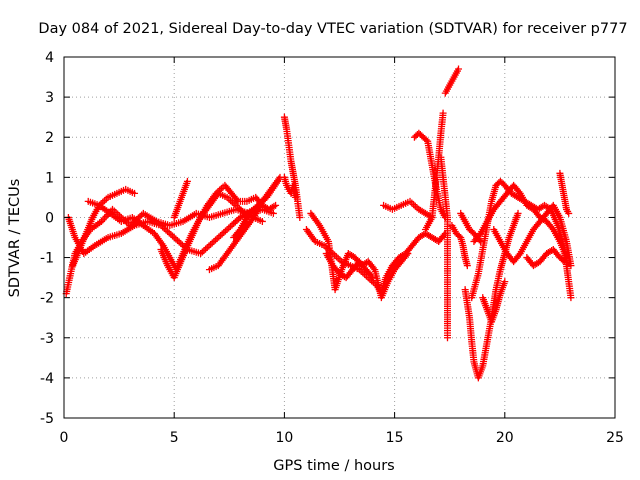  I want to click on series-s12, so click(359, 255).